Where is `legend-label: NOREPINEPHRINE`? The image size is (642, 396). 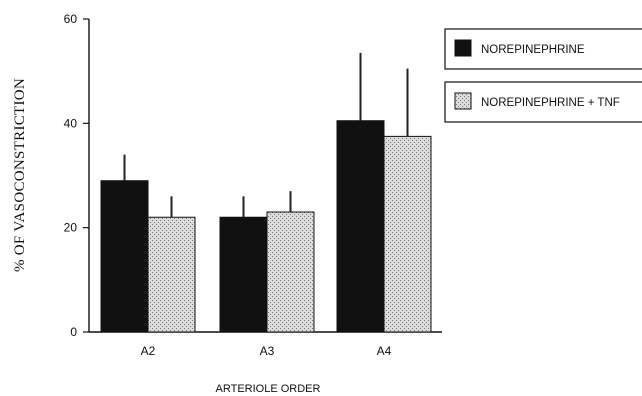 legend-label: NOREPINEPHRINE is located at coordinates (533, 50).